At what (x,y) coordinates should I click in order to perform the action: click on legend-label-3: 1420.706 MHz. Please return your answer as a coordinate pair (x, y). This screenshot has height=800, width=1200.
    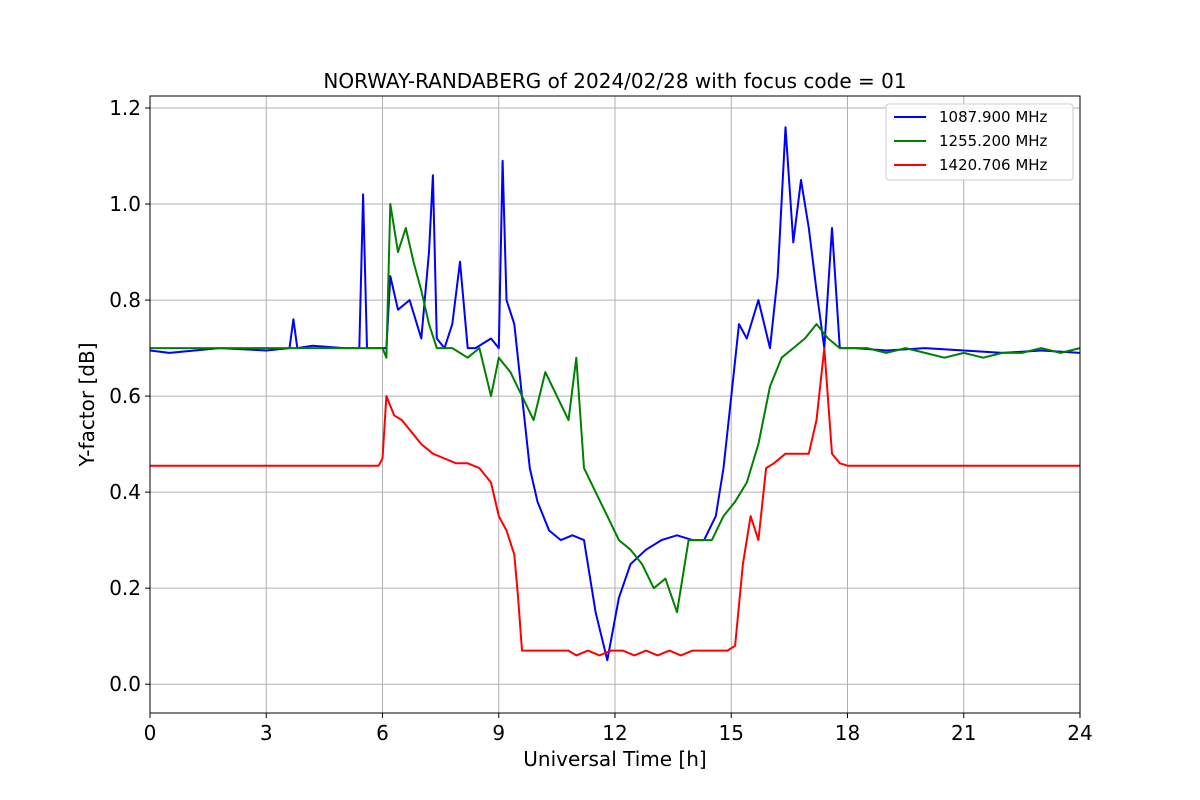
    Looking at the image, I should click on (993, 165).